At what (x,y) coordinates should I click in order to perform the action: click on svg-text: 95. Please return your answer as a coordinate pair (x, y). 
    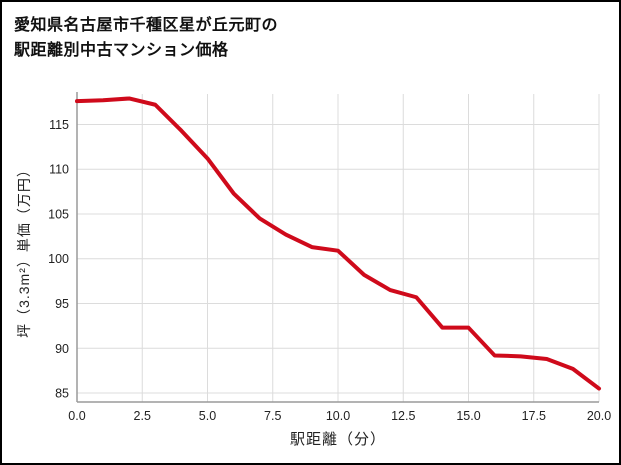
    Looking at the image, I should click on (62, 304).